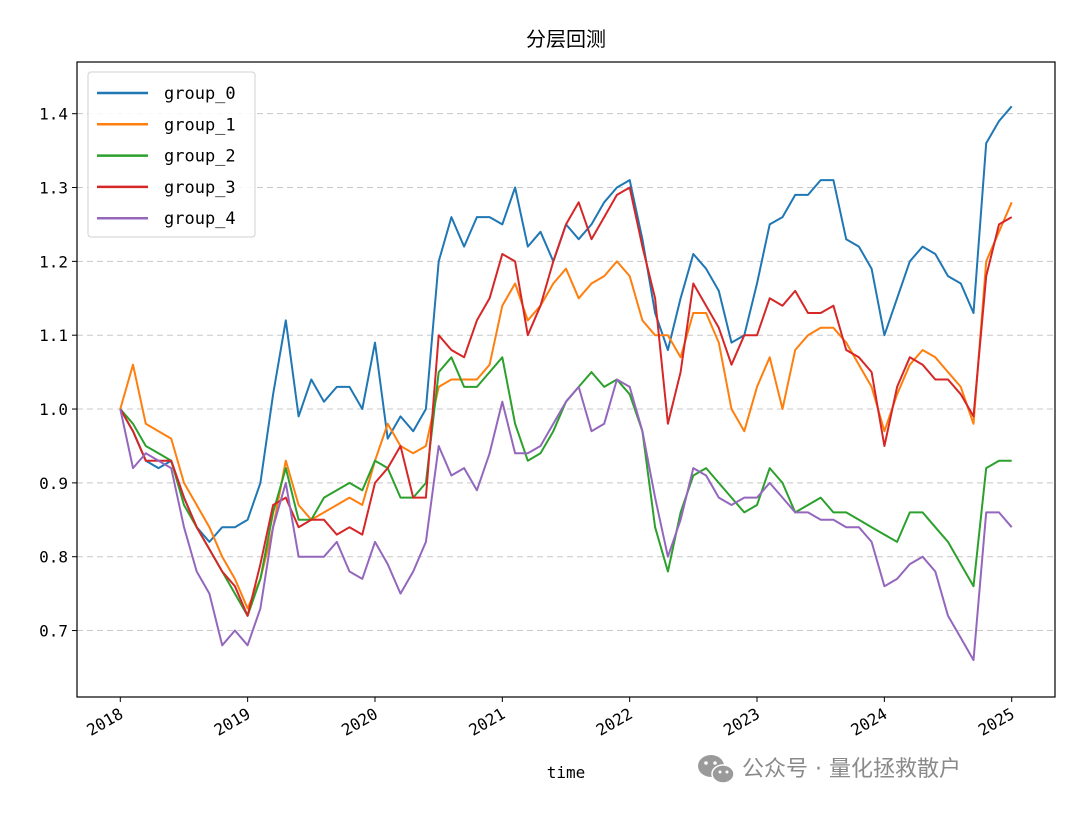 The height and width of the screenshot is (814, 1080). I want to click on x-tick-label: 2018, so click(104, 722).